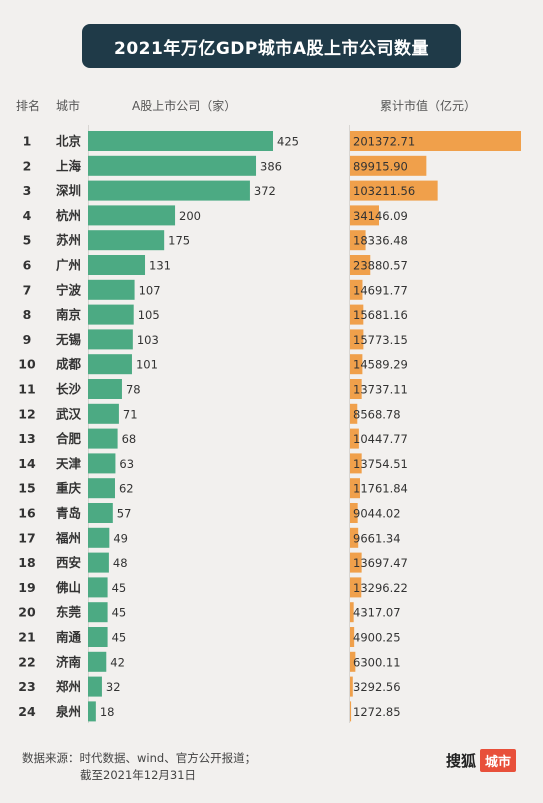  What do you see at coordinates (107, 712) in the screenshot?
I see `company-value-label: 18` at bounding box center [107, 712].